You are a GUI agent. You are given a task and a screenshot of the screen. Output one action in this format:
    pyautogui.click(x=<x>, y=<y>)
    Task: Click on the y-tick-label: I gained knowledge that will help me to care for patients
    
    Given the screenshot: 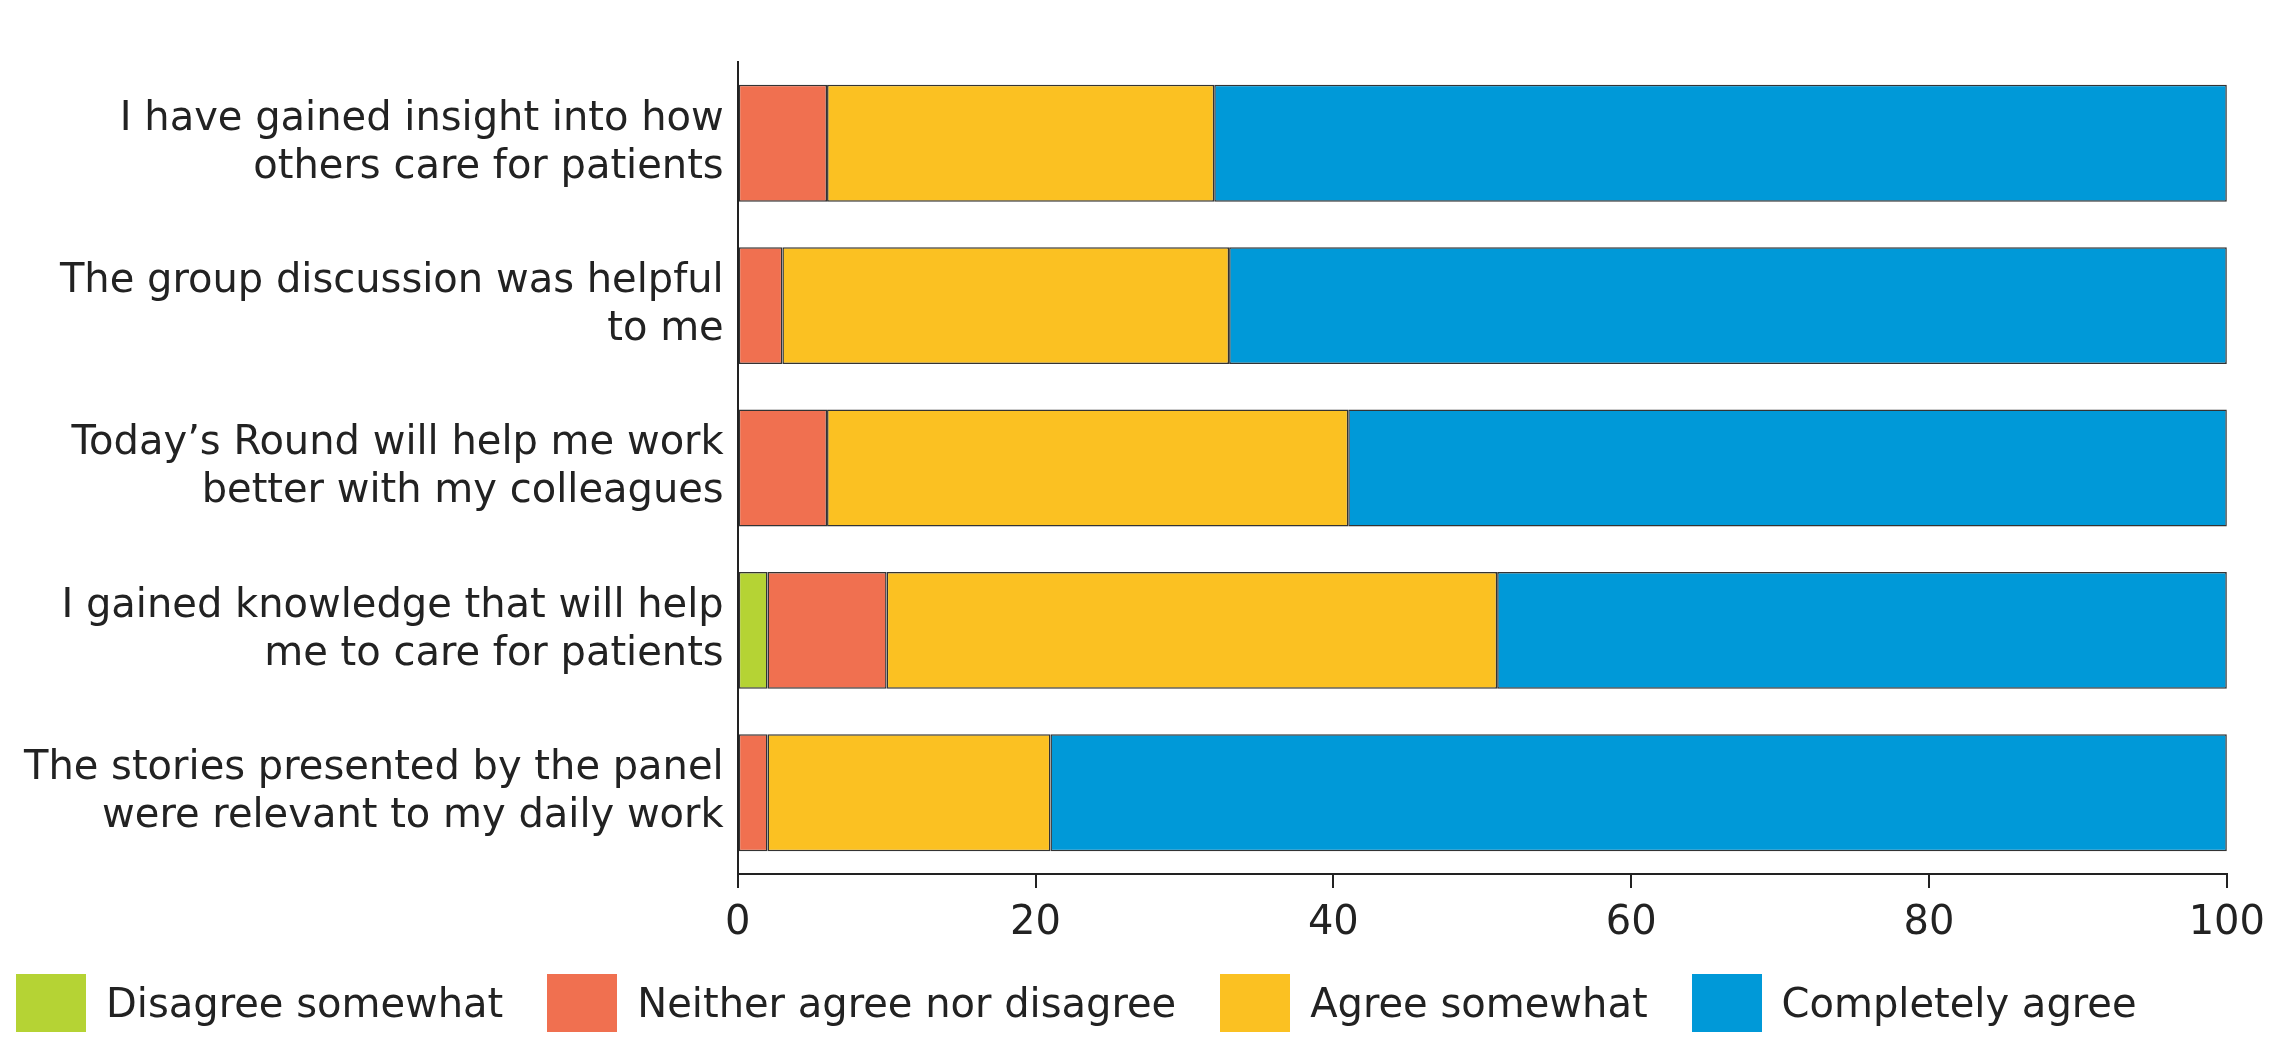 What is the action you would take?
    pyautogui.click(x=392, y=626)
    